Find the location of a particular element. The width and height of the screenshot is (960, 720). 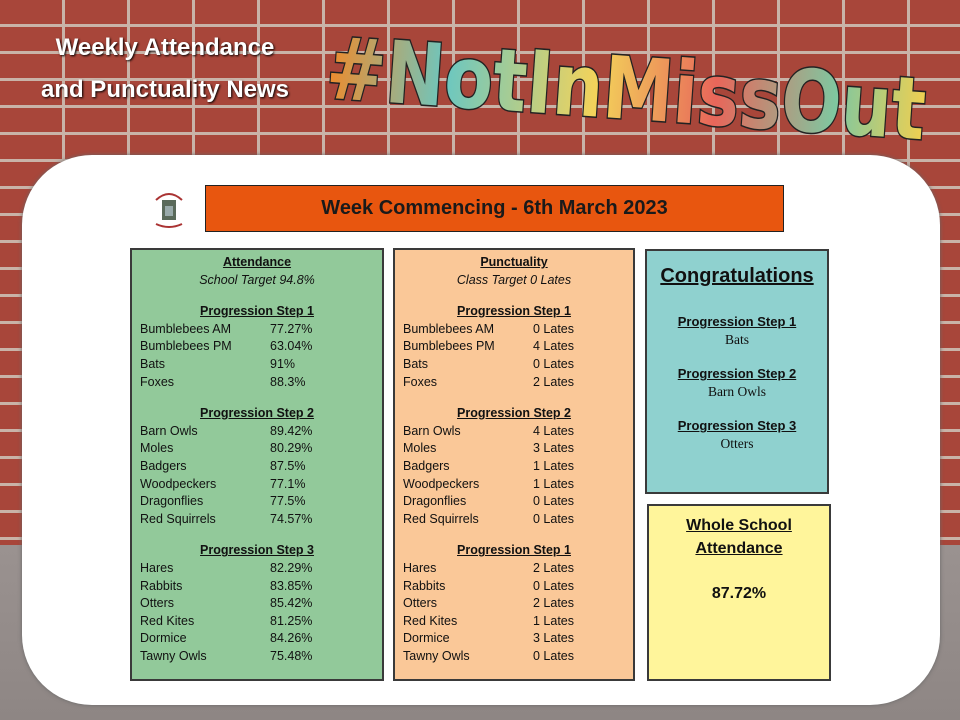

class-value: 4 Lates is located at coordinates (554, 430).